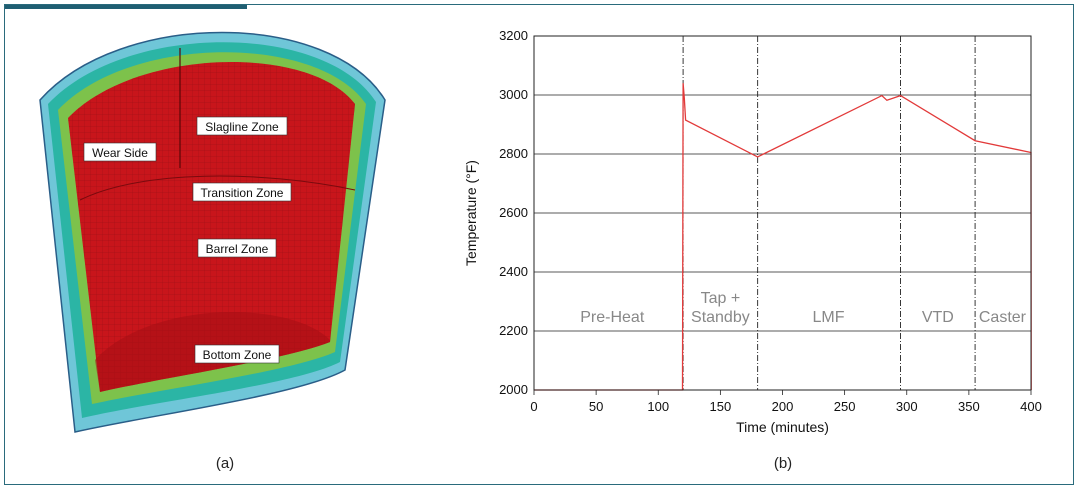 This screenshot has width=1080, height=492. I want to click on x-tick-label: 150, so click(721, 406).